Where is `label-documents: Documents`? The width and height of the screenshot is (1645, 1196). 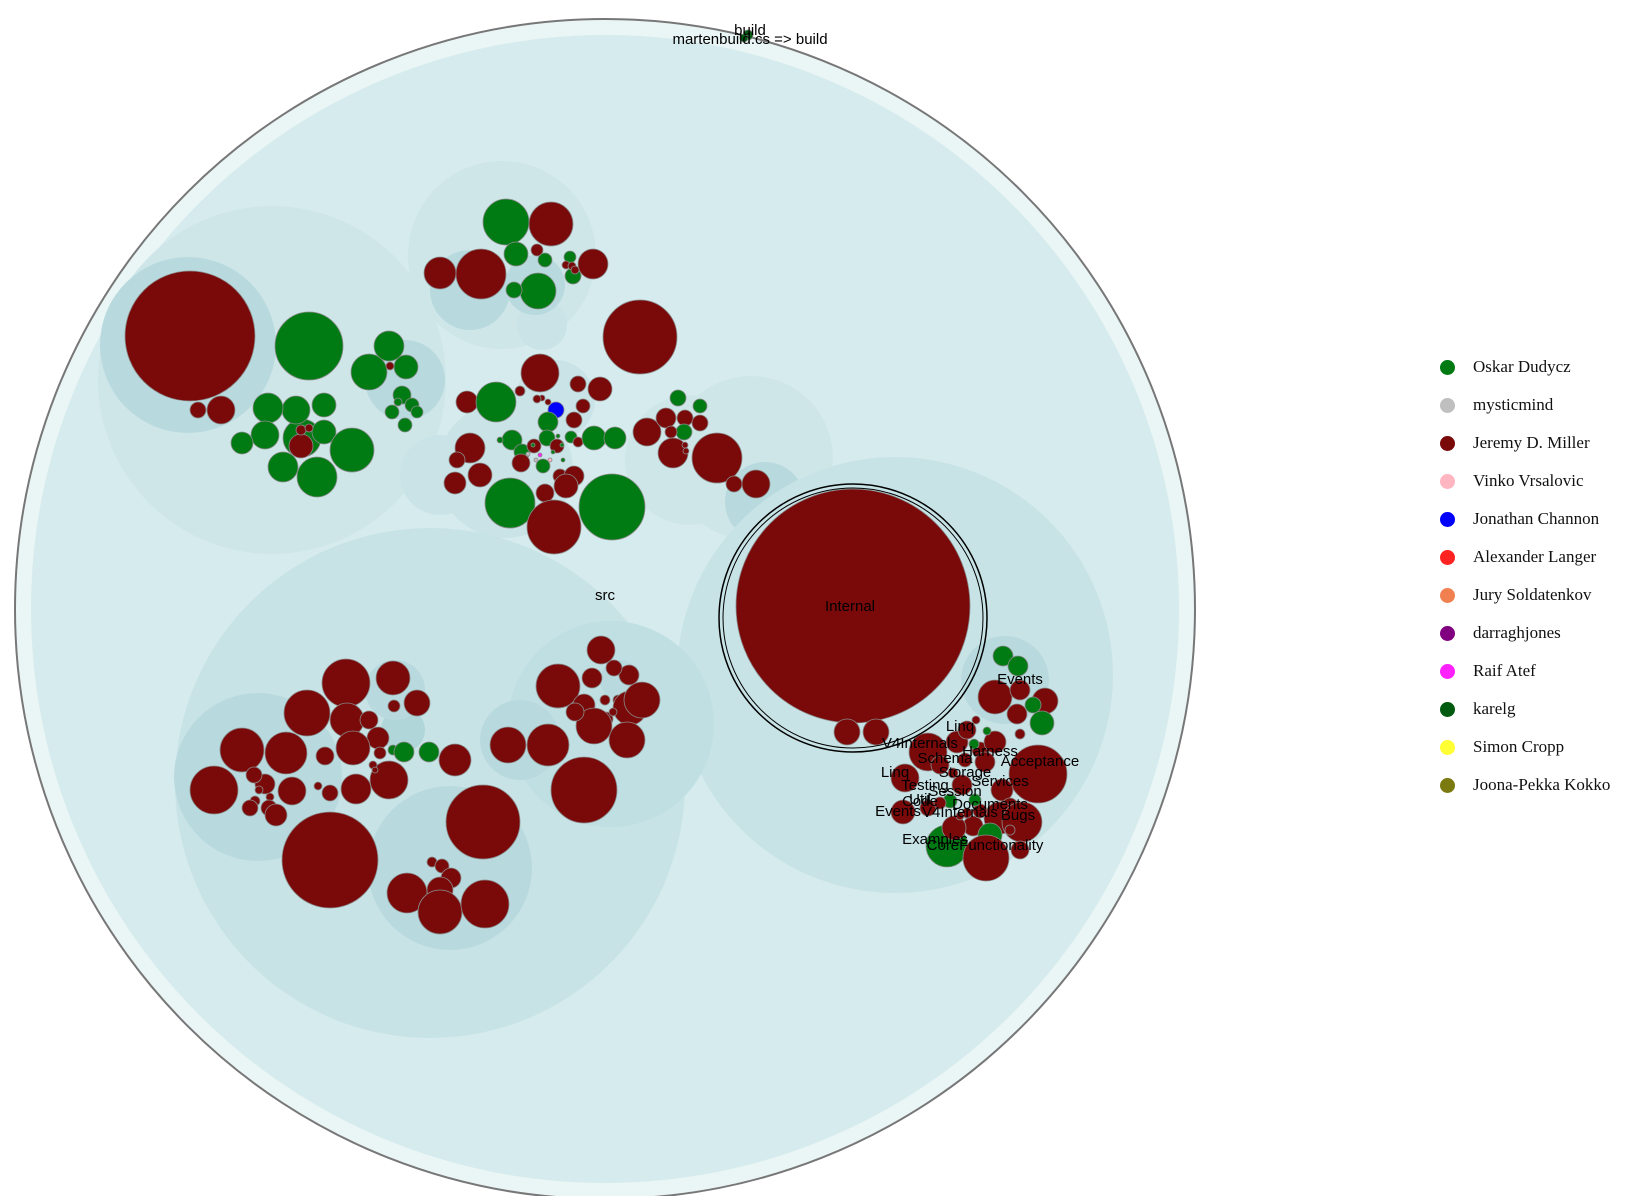
label-documents: Documents is located at coordinates (990, 804).